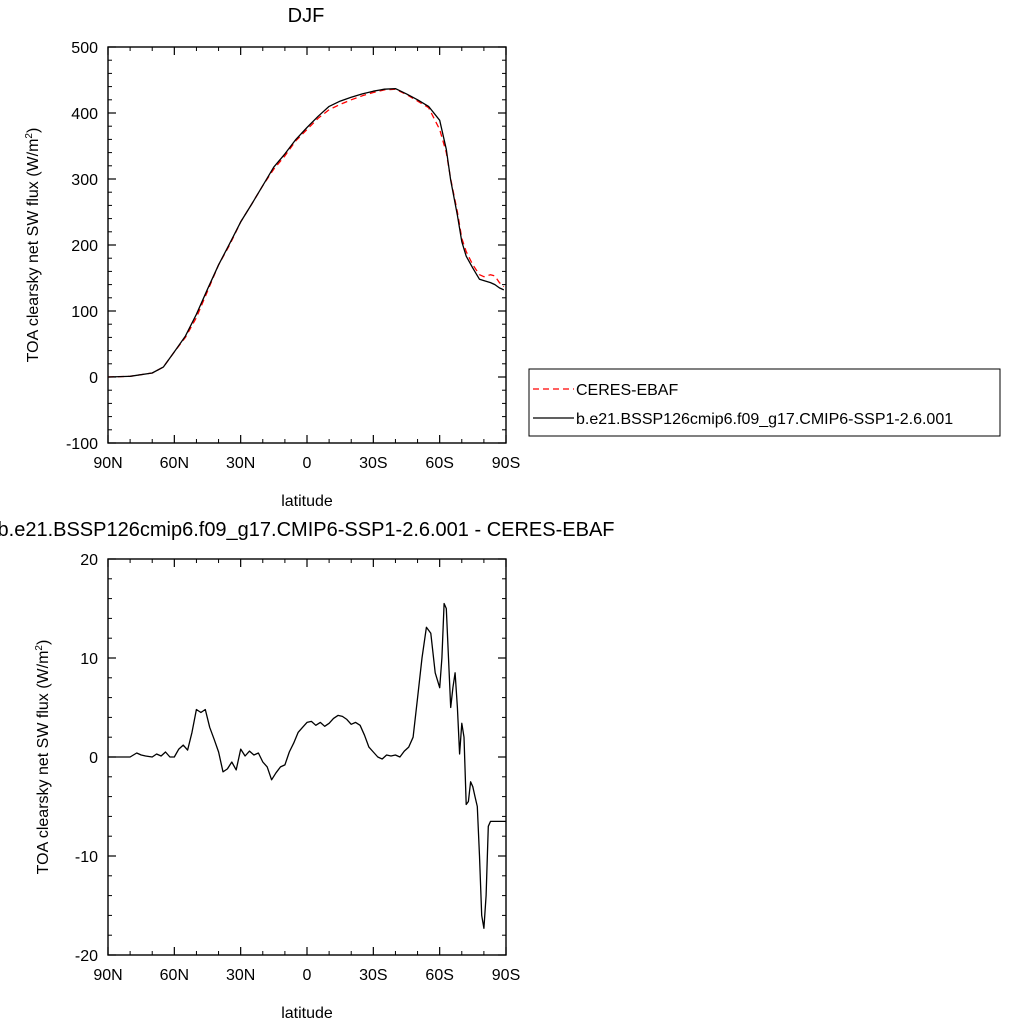 Image resolution: width=1024 pixels, height=1024 pixels. Describe the element at coordinates (82, 444) in the screenshot. I see `y-tick-label: -100` at that location.